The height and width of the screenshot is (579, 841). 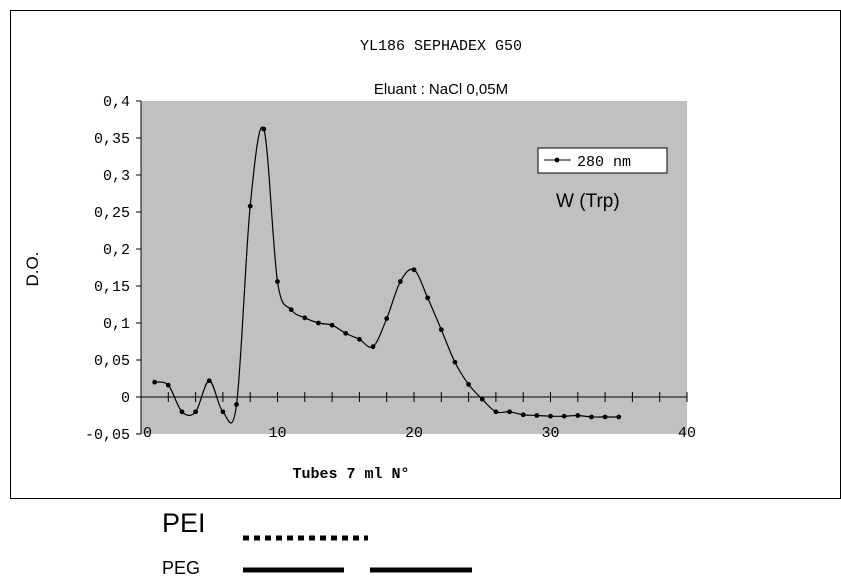 I want to click on x-tick-label: 40, so click(x=687, y=433).